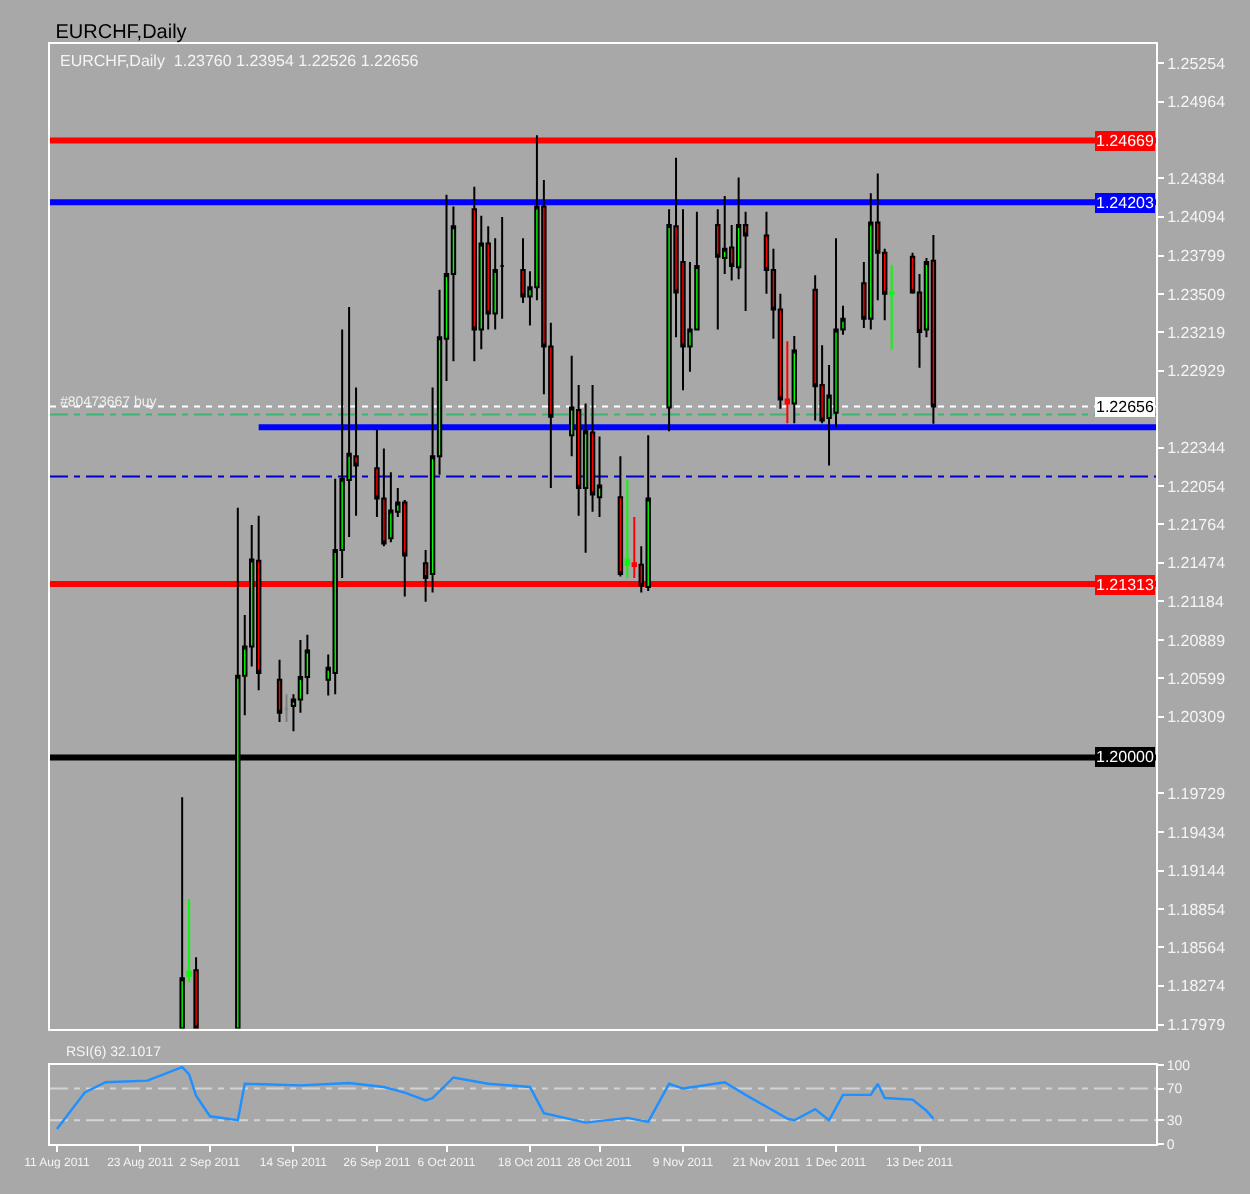 The width and height of the screenshot is (1250, 1194). Describe the element at coordinates (1197, 256) in the screenshot. I see `y-tick-label: 1.23799` at that location.